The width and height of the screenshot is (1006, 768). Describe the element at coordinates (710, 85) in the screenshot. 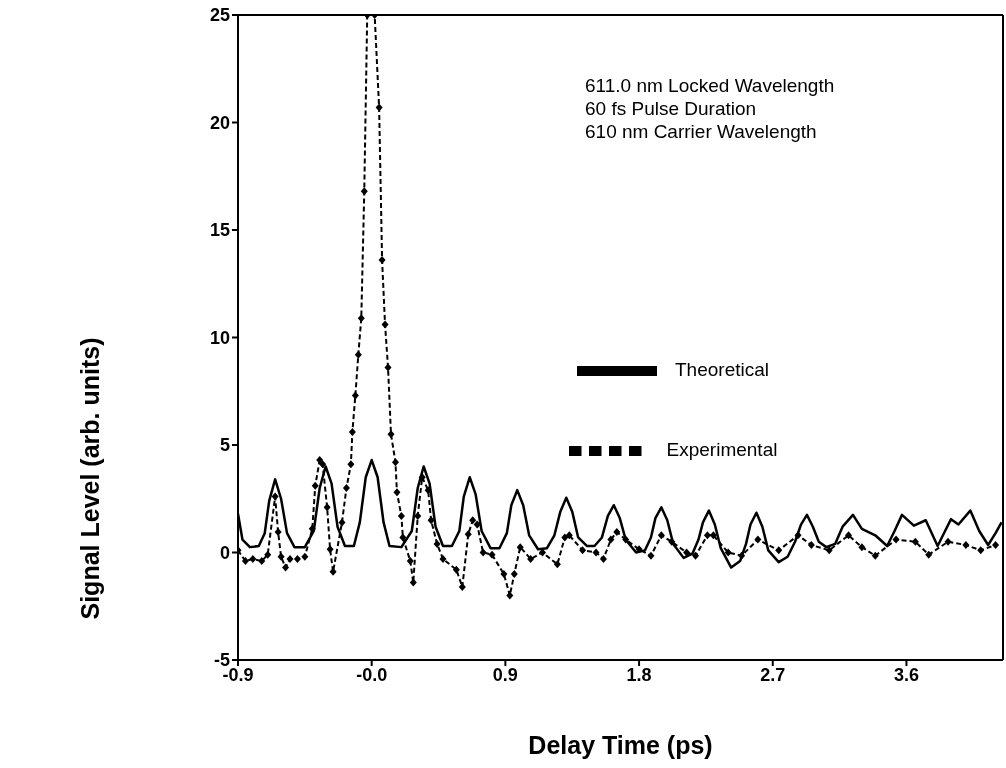

I see `annotation: 611.0 nm Locked Wavelength` at that location.